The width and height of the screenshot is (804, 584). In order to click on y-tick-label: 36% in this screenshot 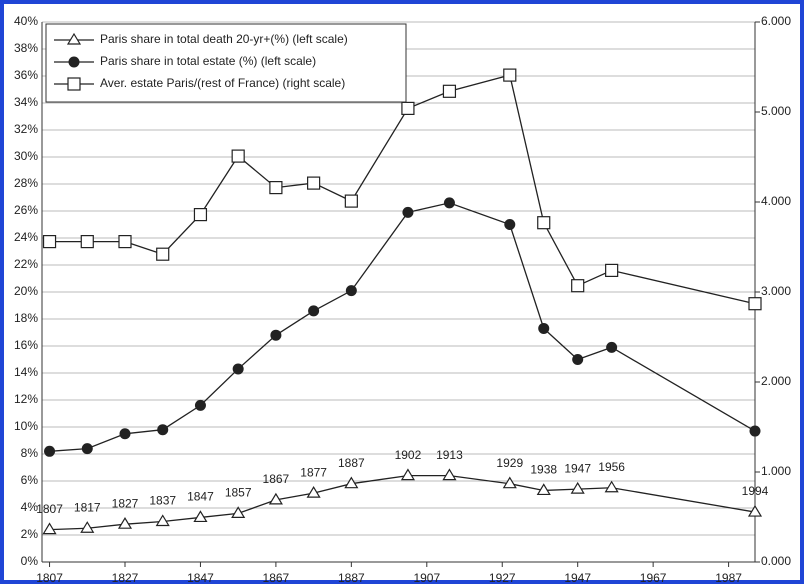, I will do `click(26, 75)`.